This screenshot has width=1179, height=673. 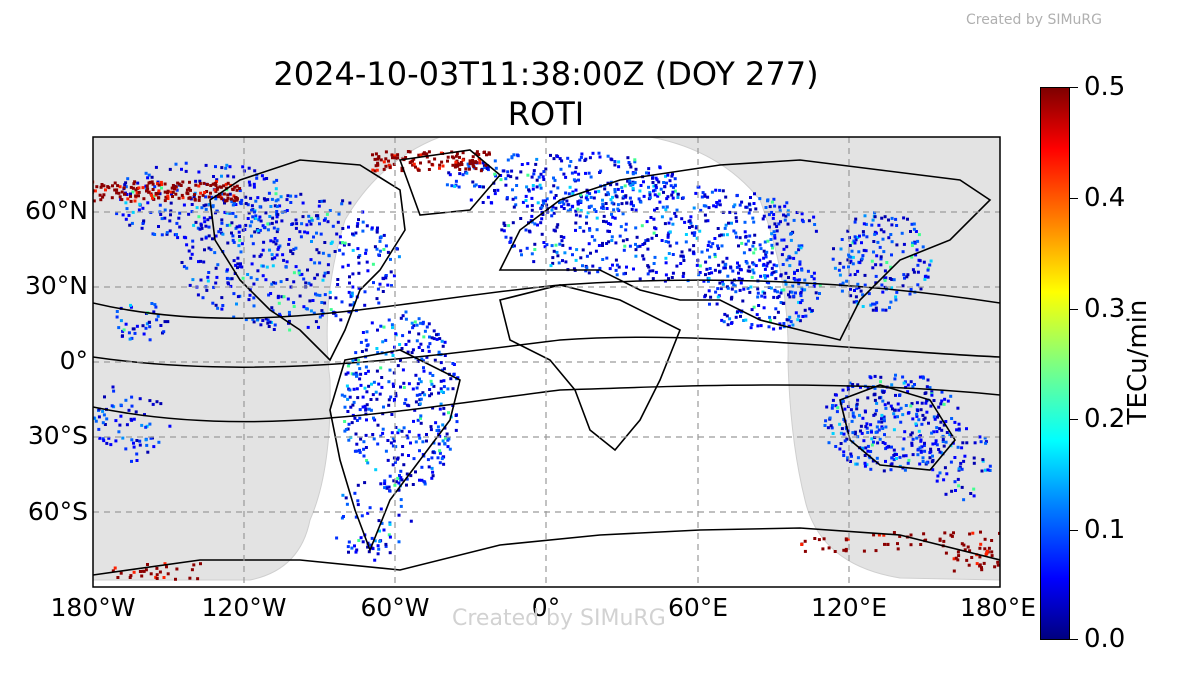 What do you see at coordinates (57, 511) in the screenshot?
I see `y-tick-60s: 60°S` at bounding box center [57, 511].